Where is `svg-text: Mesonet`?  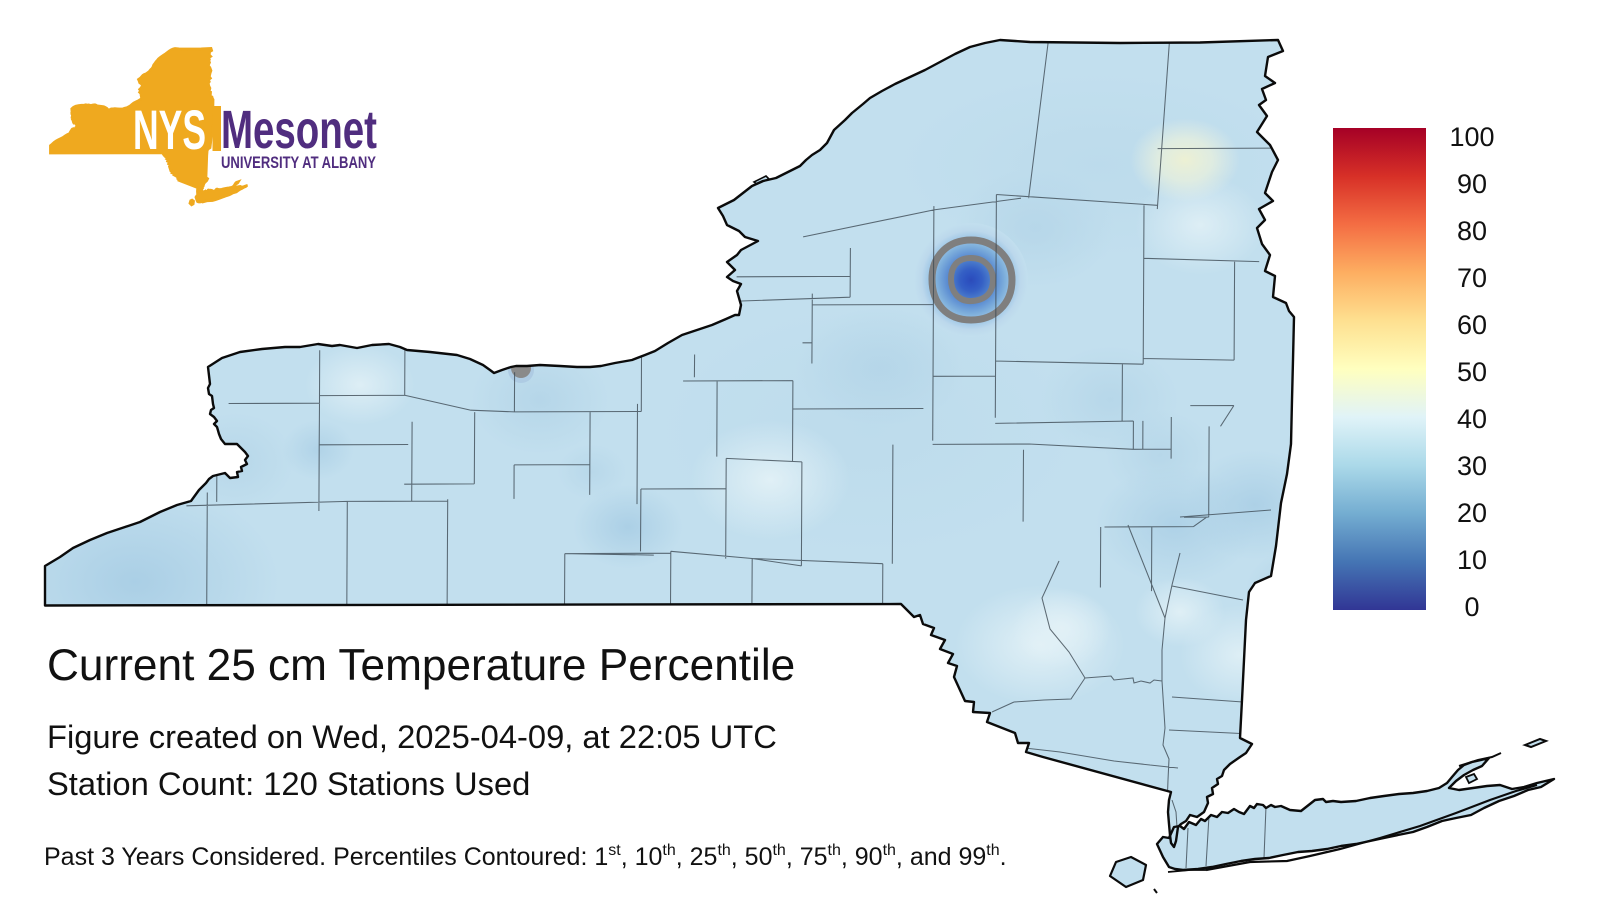 svg-text: Mesonet is located at coordinates (299, 130).